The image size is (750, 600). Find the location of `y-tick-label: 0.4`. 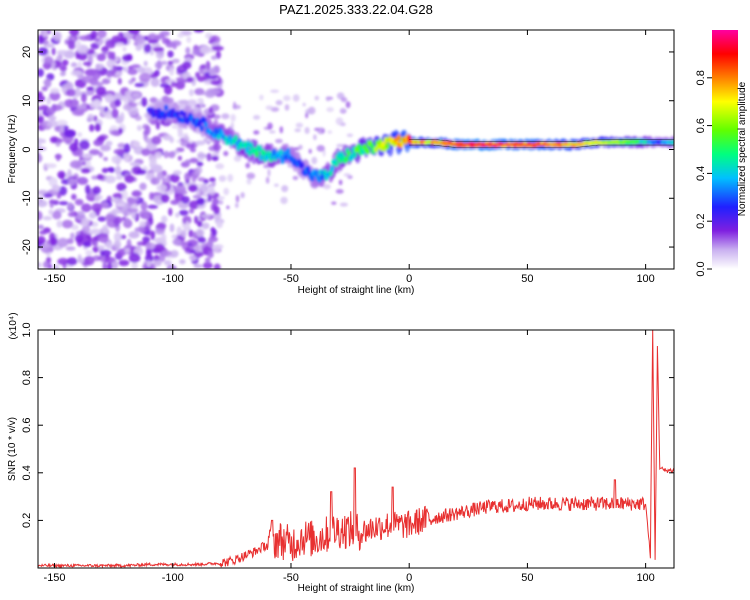

y-tick-label: 0.4 is located at coordinates (27, 472).